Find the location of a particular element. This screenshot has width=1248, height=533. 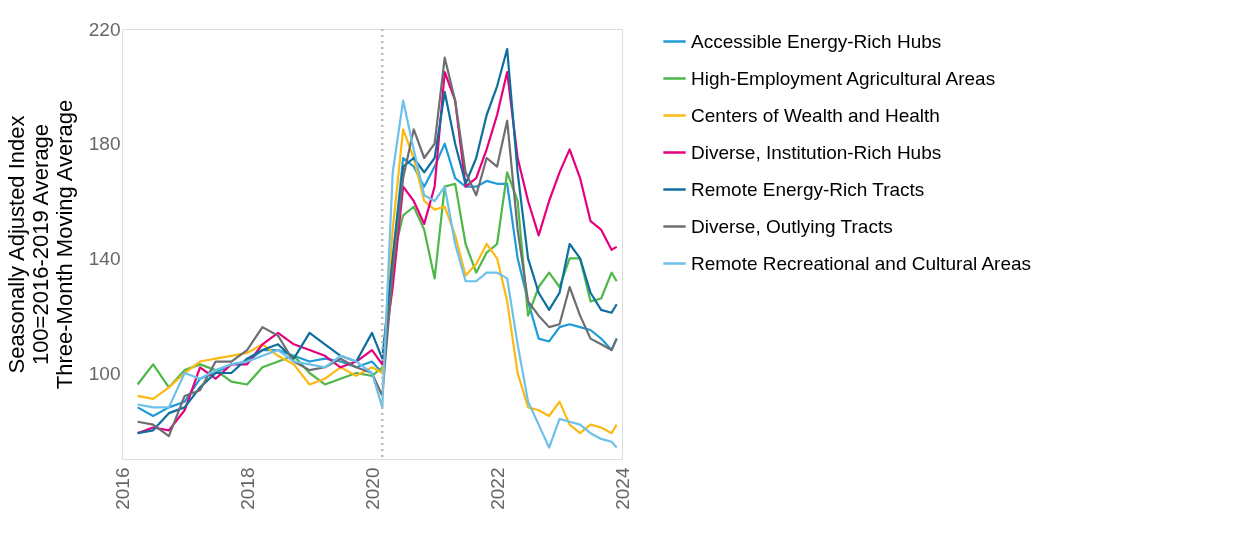

legend-label: Remote Recreational and Cultural Areas is located at coordinates (861, 263).